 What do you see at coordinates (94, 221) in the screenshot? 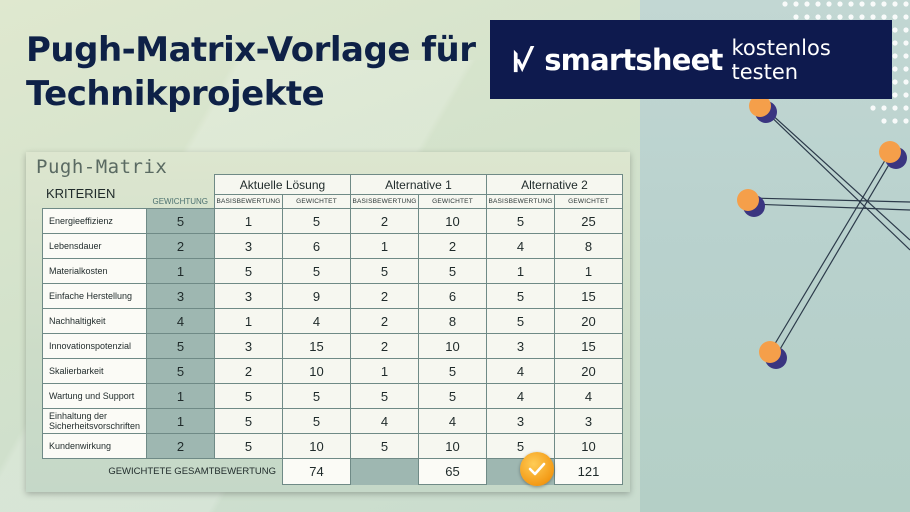
I see `criterion-name: Energieeffizienz` at bounding box center [94, 221].